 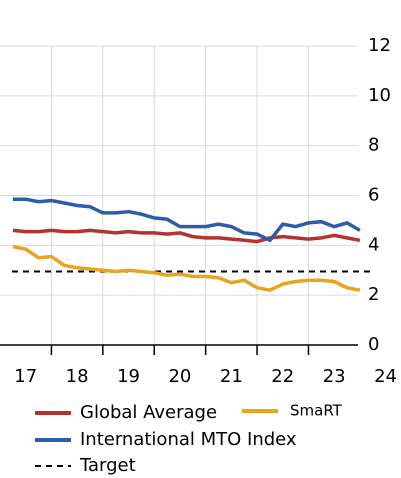 I want to click on x-tick-label: 20, so click(x=179, y=376).